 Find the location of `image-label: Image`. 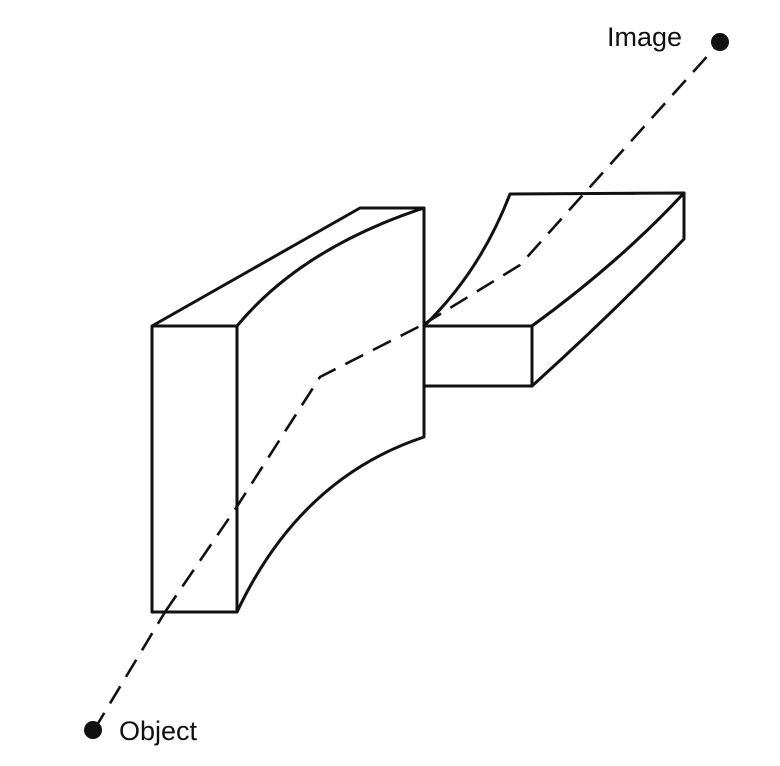

image-label: Image is located at coordinates (645, 37).